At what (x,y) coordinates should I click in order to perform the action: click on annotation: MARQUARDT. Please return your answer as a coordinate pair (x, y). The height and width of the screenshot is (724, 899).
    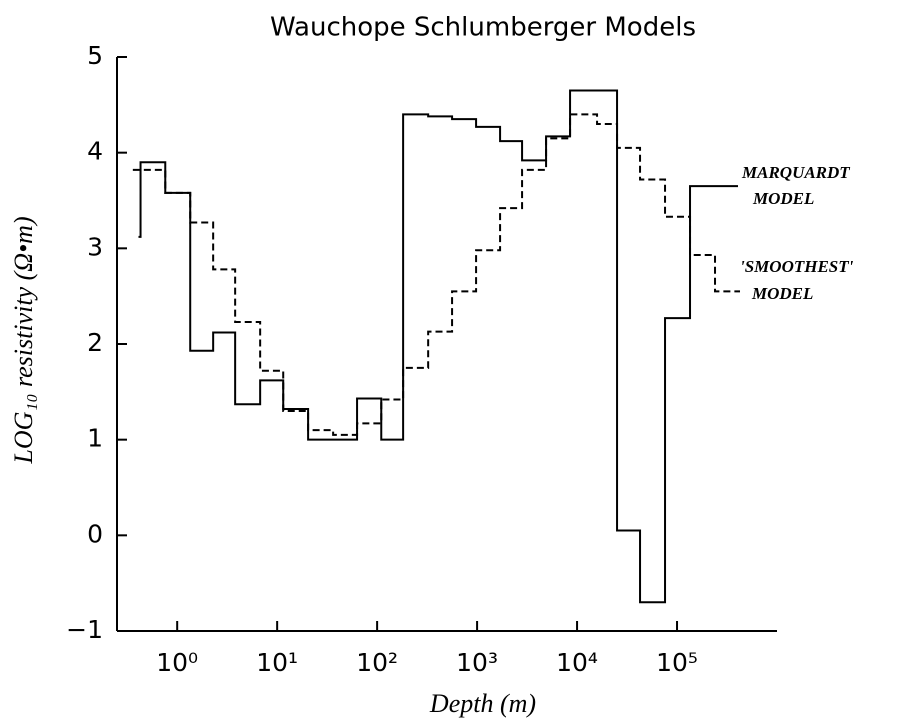
    Looking at the image, I should click on (795, 172).